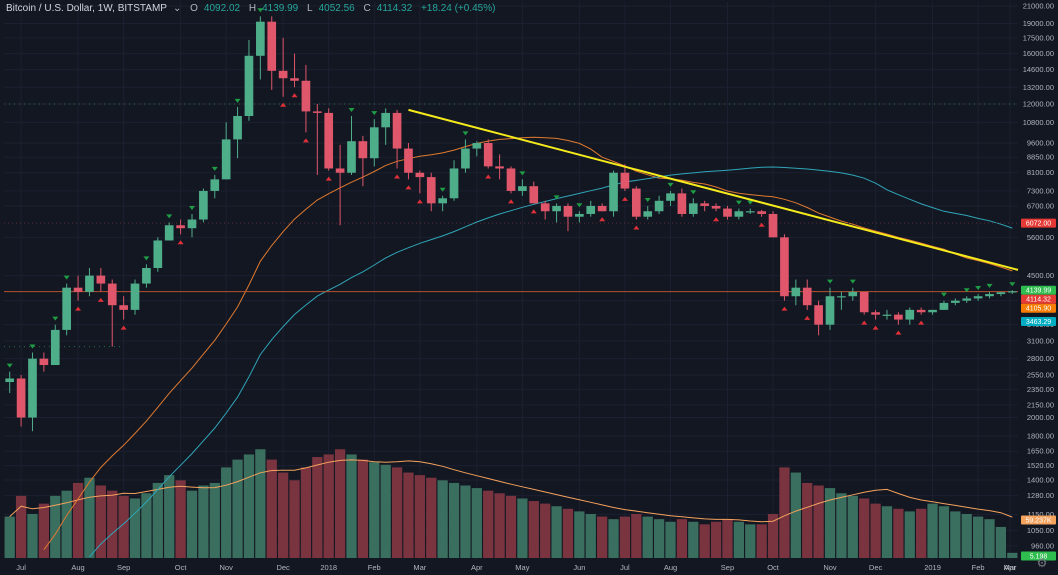 The image size is (1058, 575). Describe the element at coordinates (86, 8) in the screenshot. I see `symbol-title: Bitcoin / U.S. Dollar, 1W, BITSTAMP` at that location.